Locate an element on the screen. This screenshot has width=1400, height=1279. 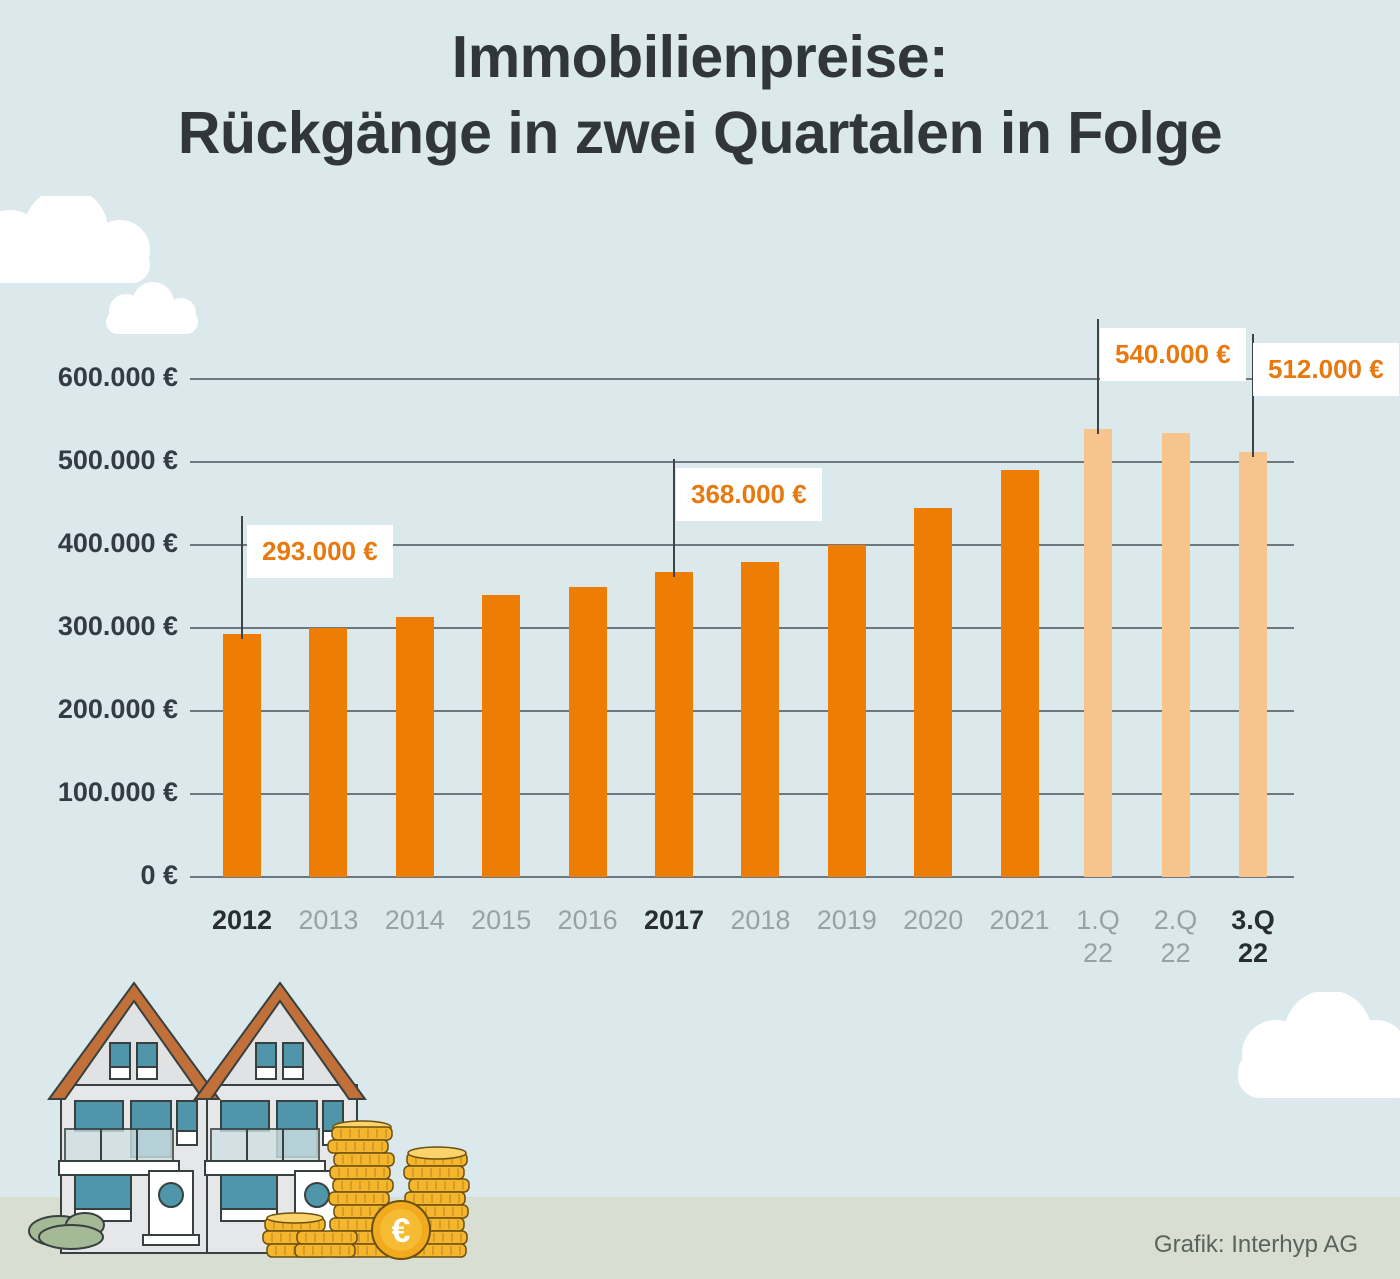
x-label-2021: 2021 is located at coordinates (1019, 920).